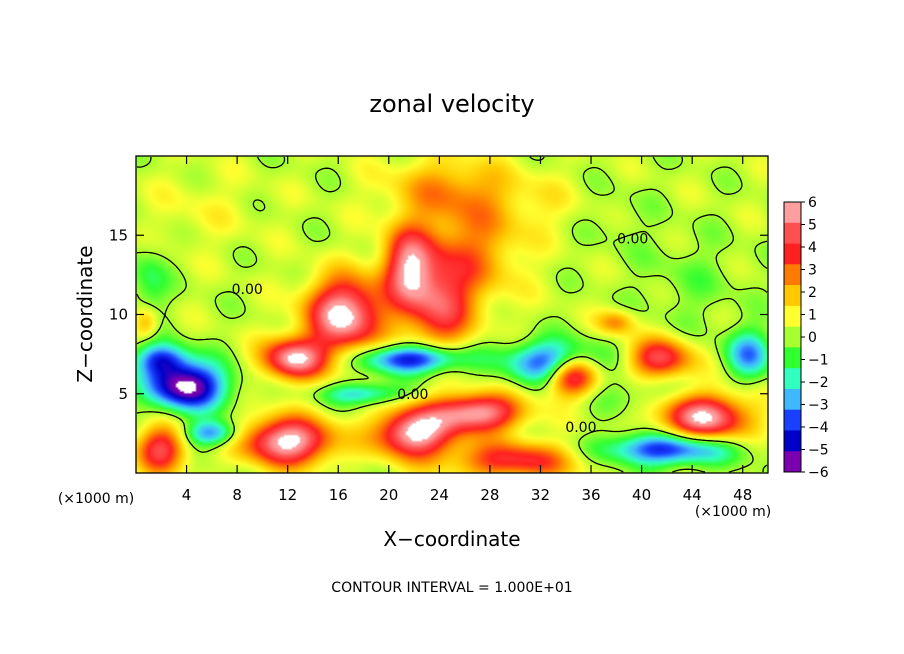  I want to click on colorbar-label-6: 0, so click(812, 338).